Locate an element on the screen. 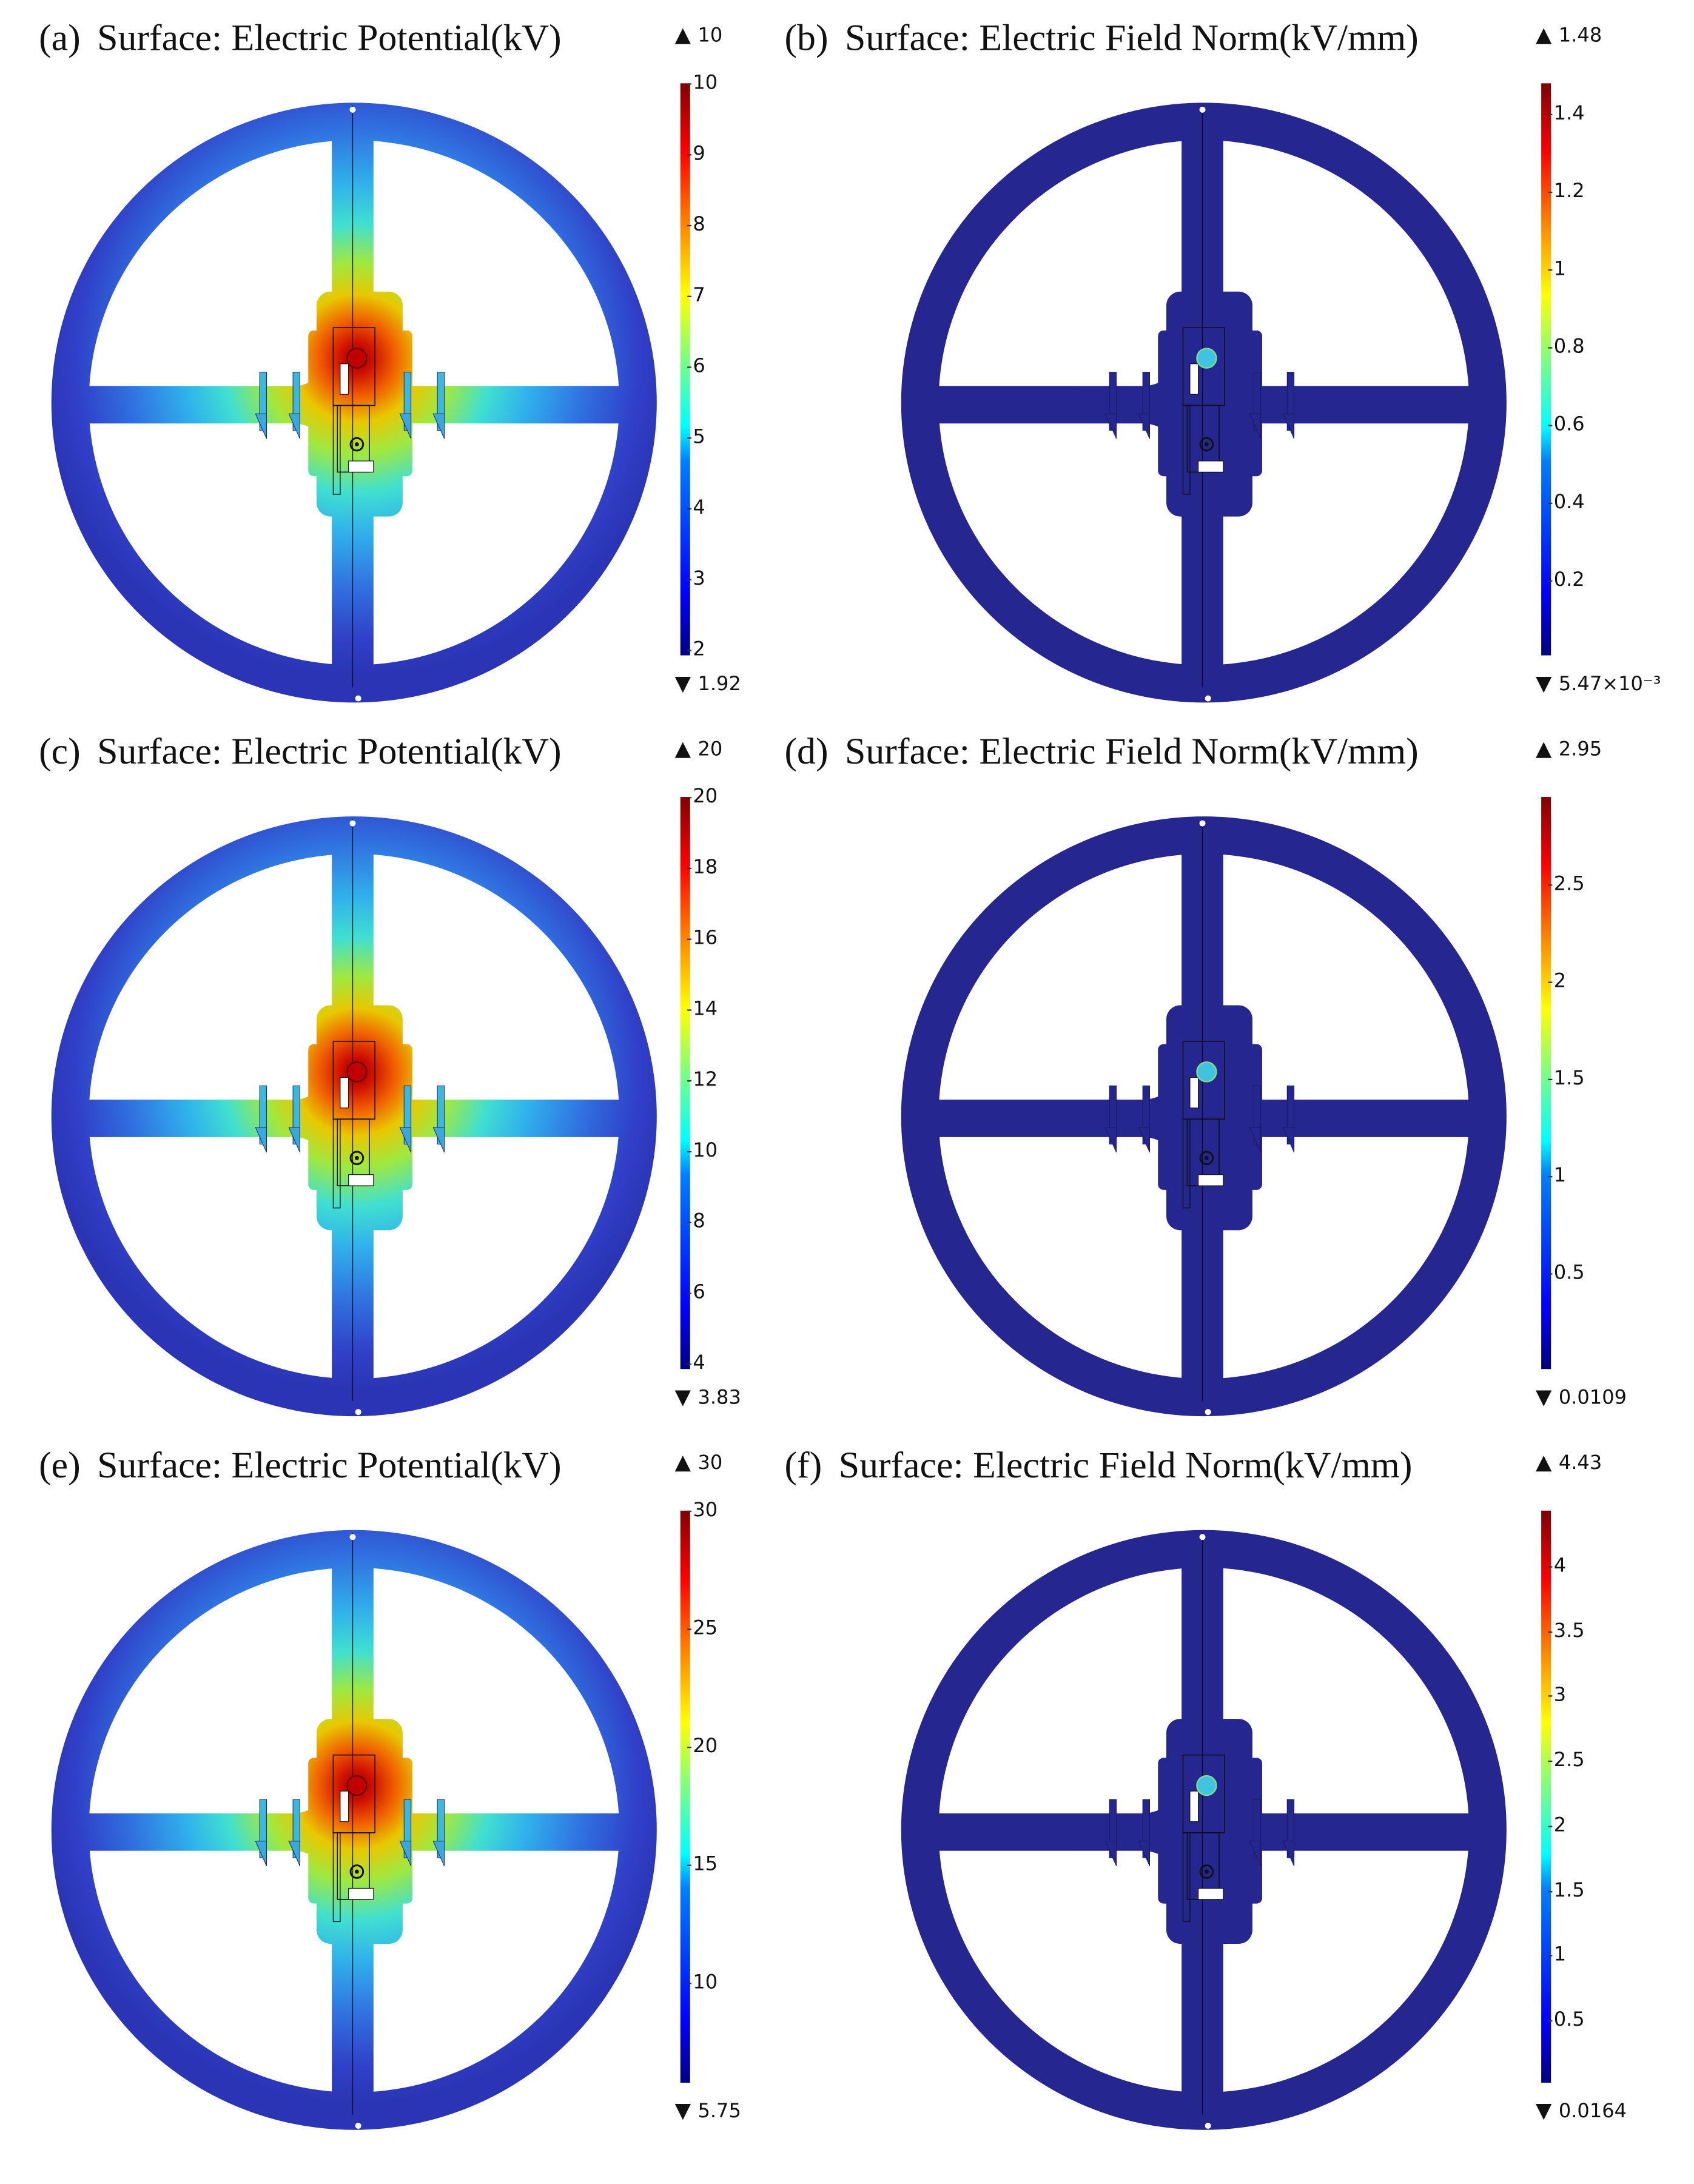 This screenshot has height=2184, width=1694. colorbar-tick-label: 1.2 is located at coordinates (1569, 192).